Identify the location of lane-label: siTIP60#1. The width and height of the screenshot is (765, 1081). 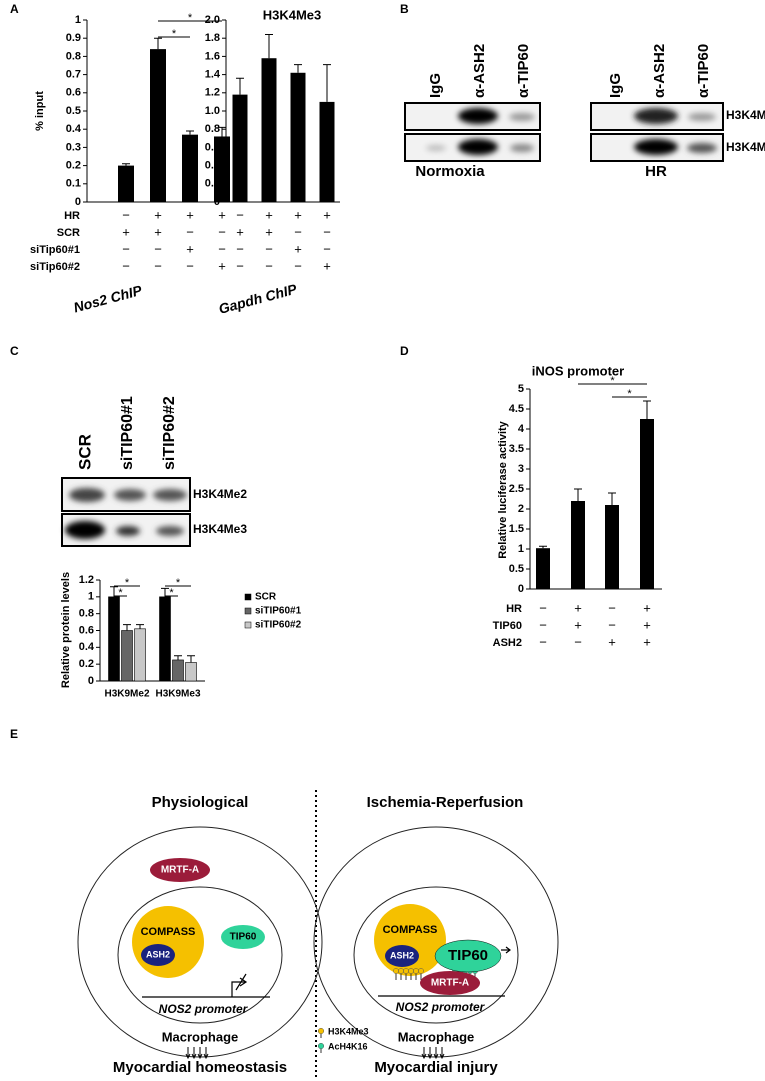
(127, 433).